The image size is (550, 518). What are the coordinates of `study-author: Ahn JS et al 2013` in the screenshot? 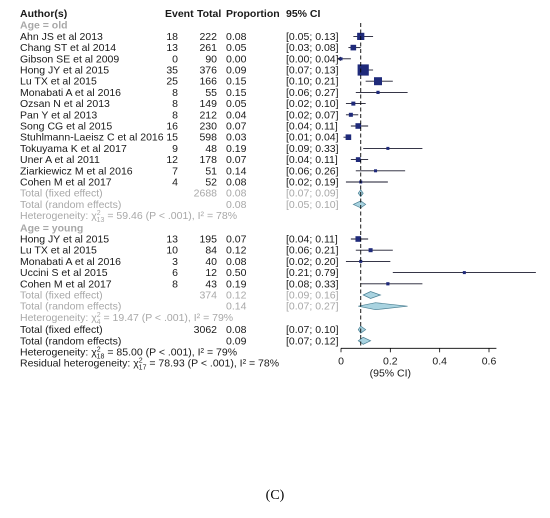 It's located at (61, 37).